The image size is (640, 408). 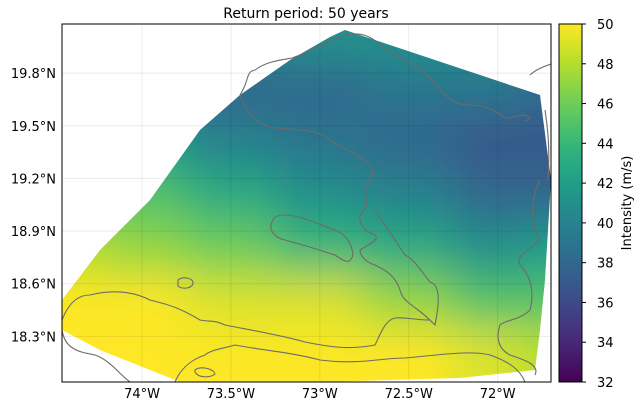 What do you see at coordinates (231, 394) in the screenshot?
I see `x-tick-label: 73.5°W` at bounding box center [231, 394].